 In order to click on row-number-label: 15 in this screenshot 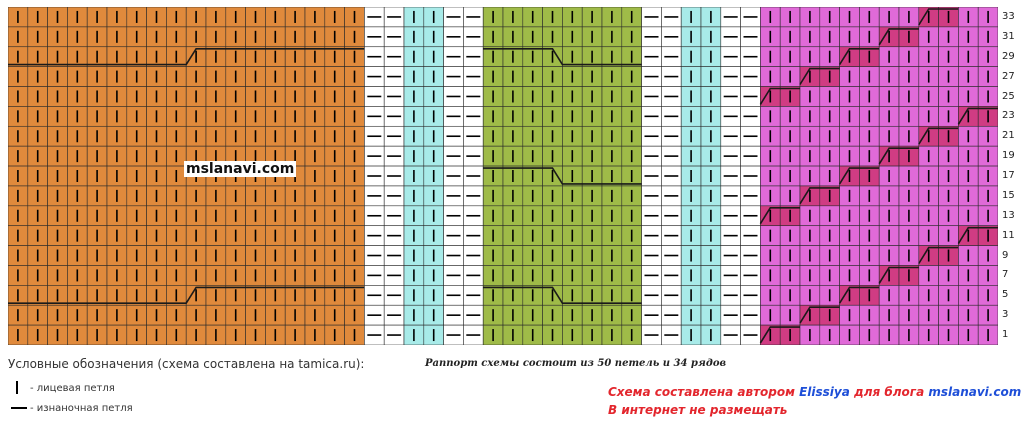, I will do `click(1008, 195)`.